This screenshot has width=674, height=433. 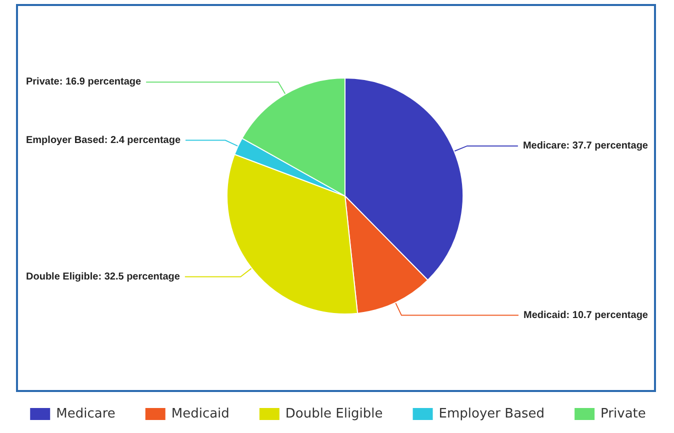 I want to click on legend-label: Private, so click(x=623, y=414).